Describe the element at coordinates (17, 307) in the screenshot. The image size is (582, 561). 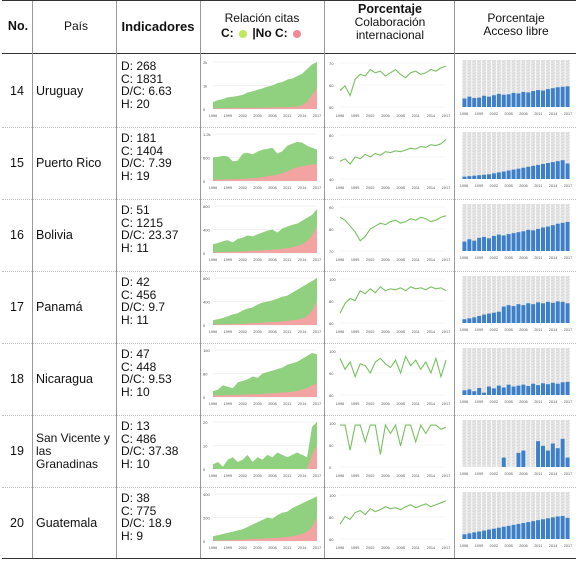
I see `row-number: 17` at that location.